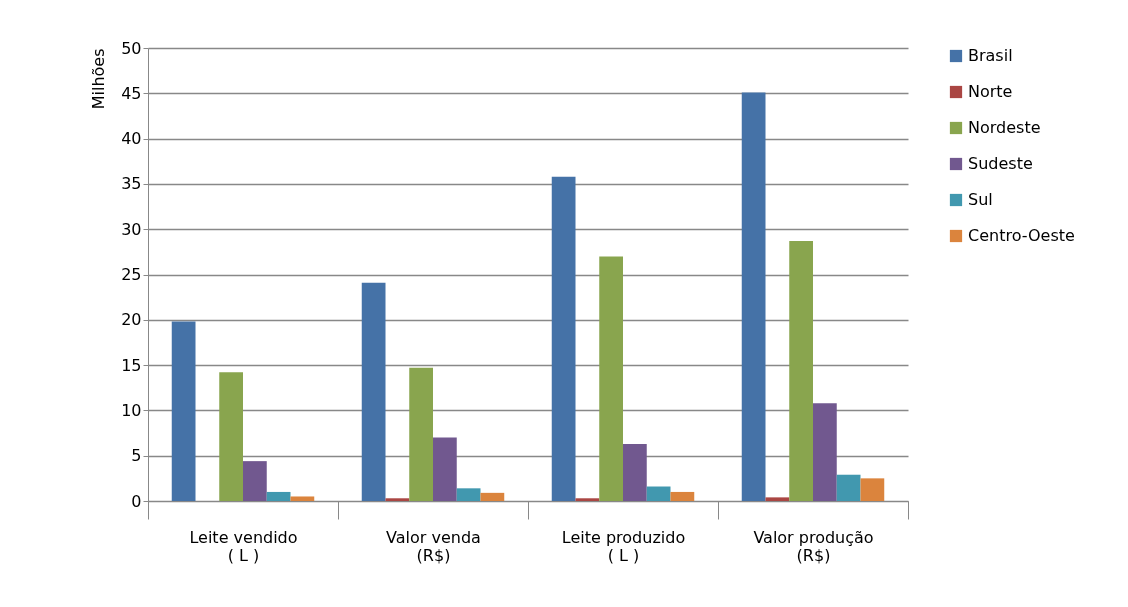 The height and width of the screenshot is (607, 1128). What do you see at coordinates (433, 546) in the screenshot?
I see `x-tick-label: Valor venda (R$)` at bounding box center [433, 546].